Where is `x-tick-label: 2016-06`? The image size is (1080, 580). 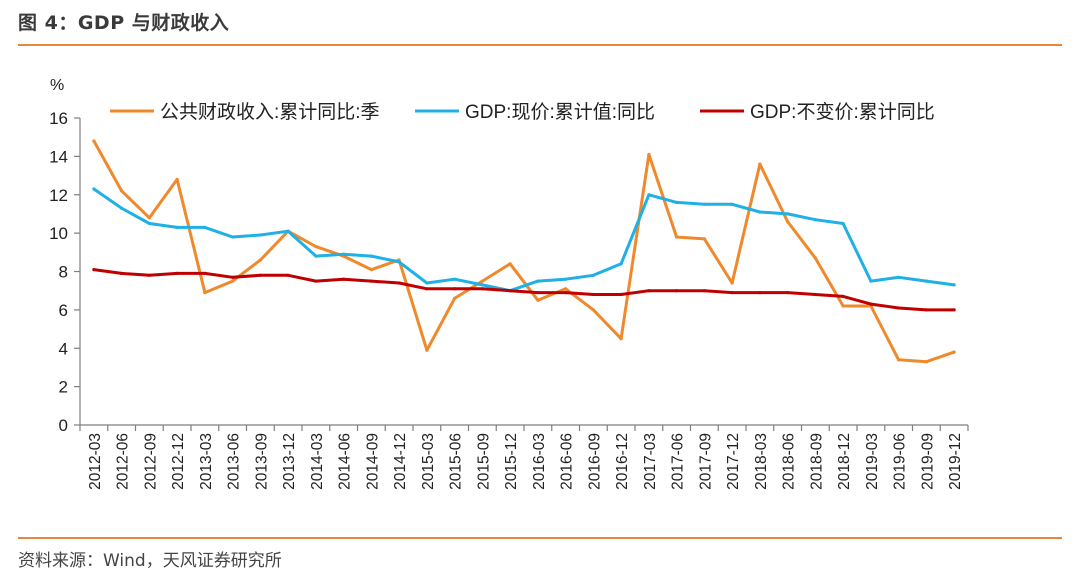
x-tick-label: 2016-06 is located at coordinates (567, 461).